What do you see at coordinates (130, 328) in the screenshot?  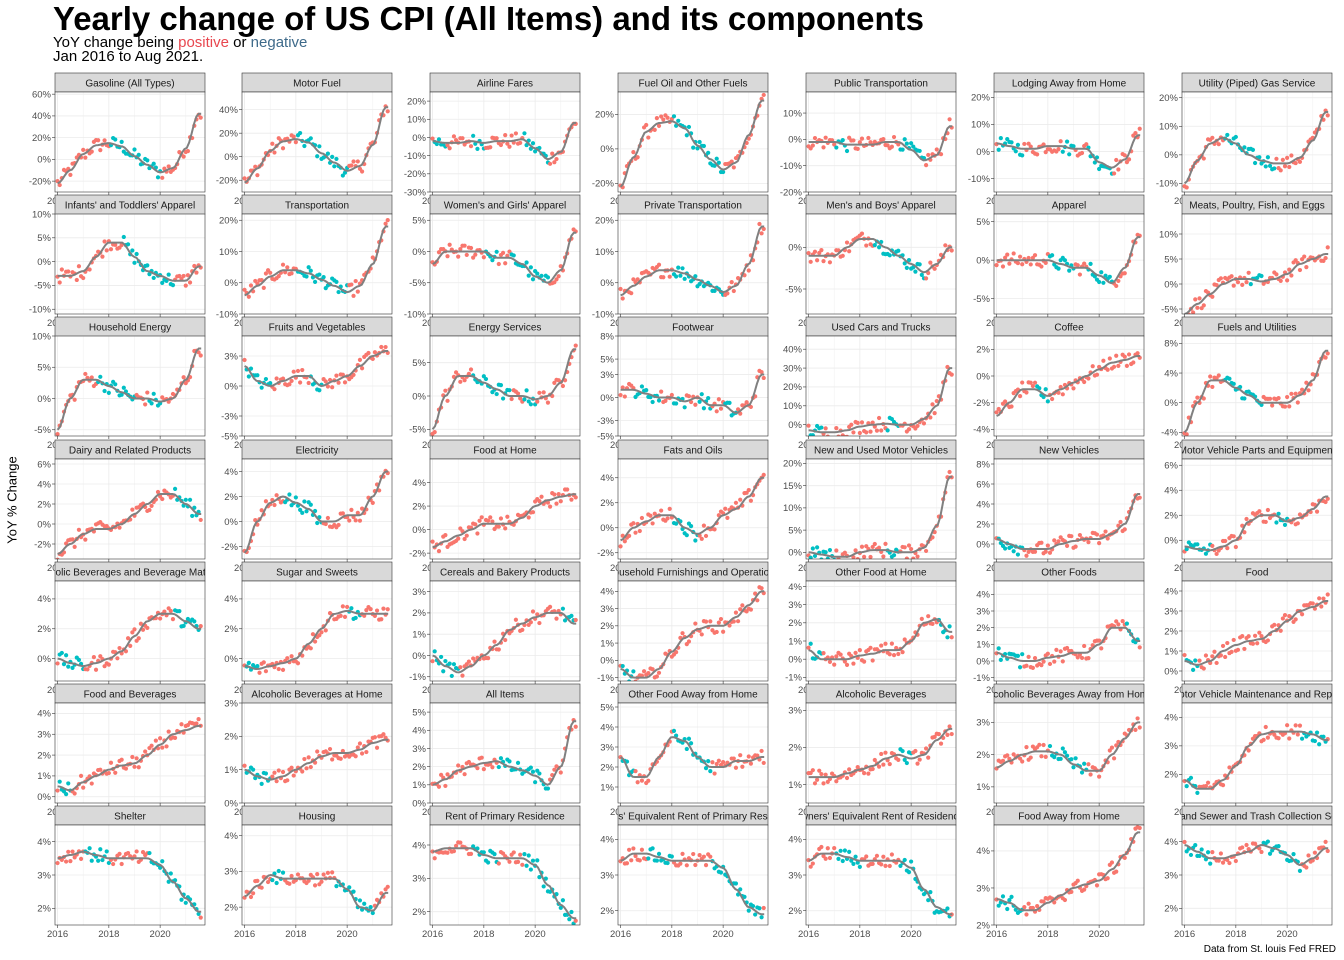 I see `facet-title: Household Energy` at bounding box center [130, 328].